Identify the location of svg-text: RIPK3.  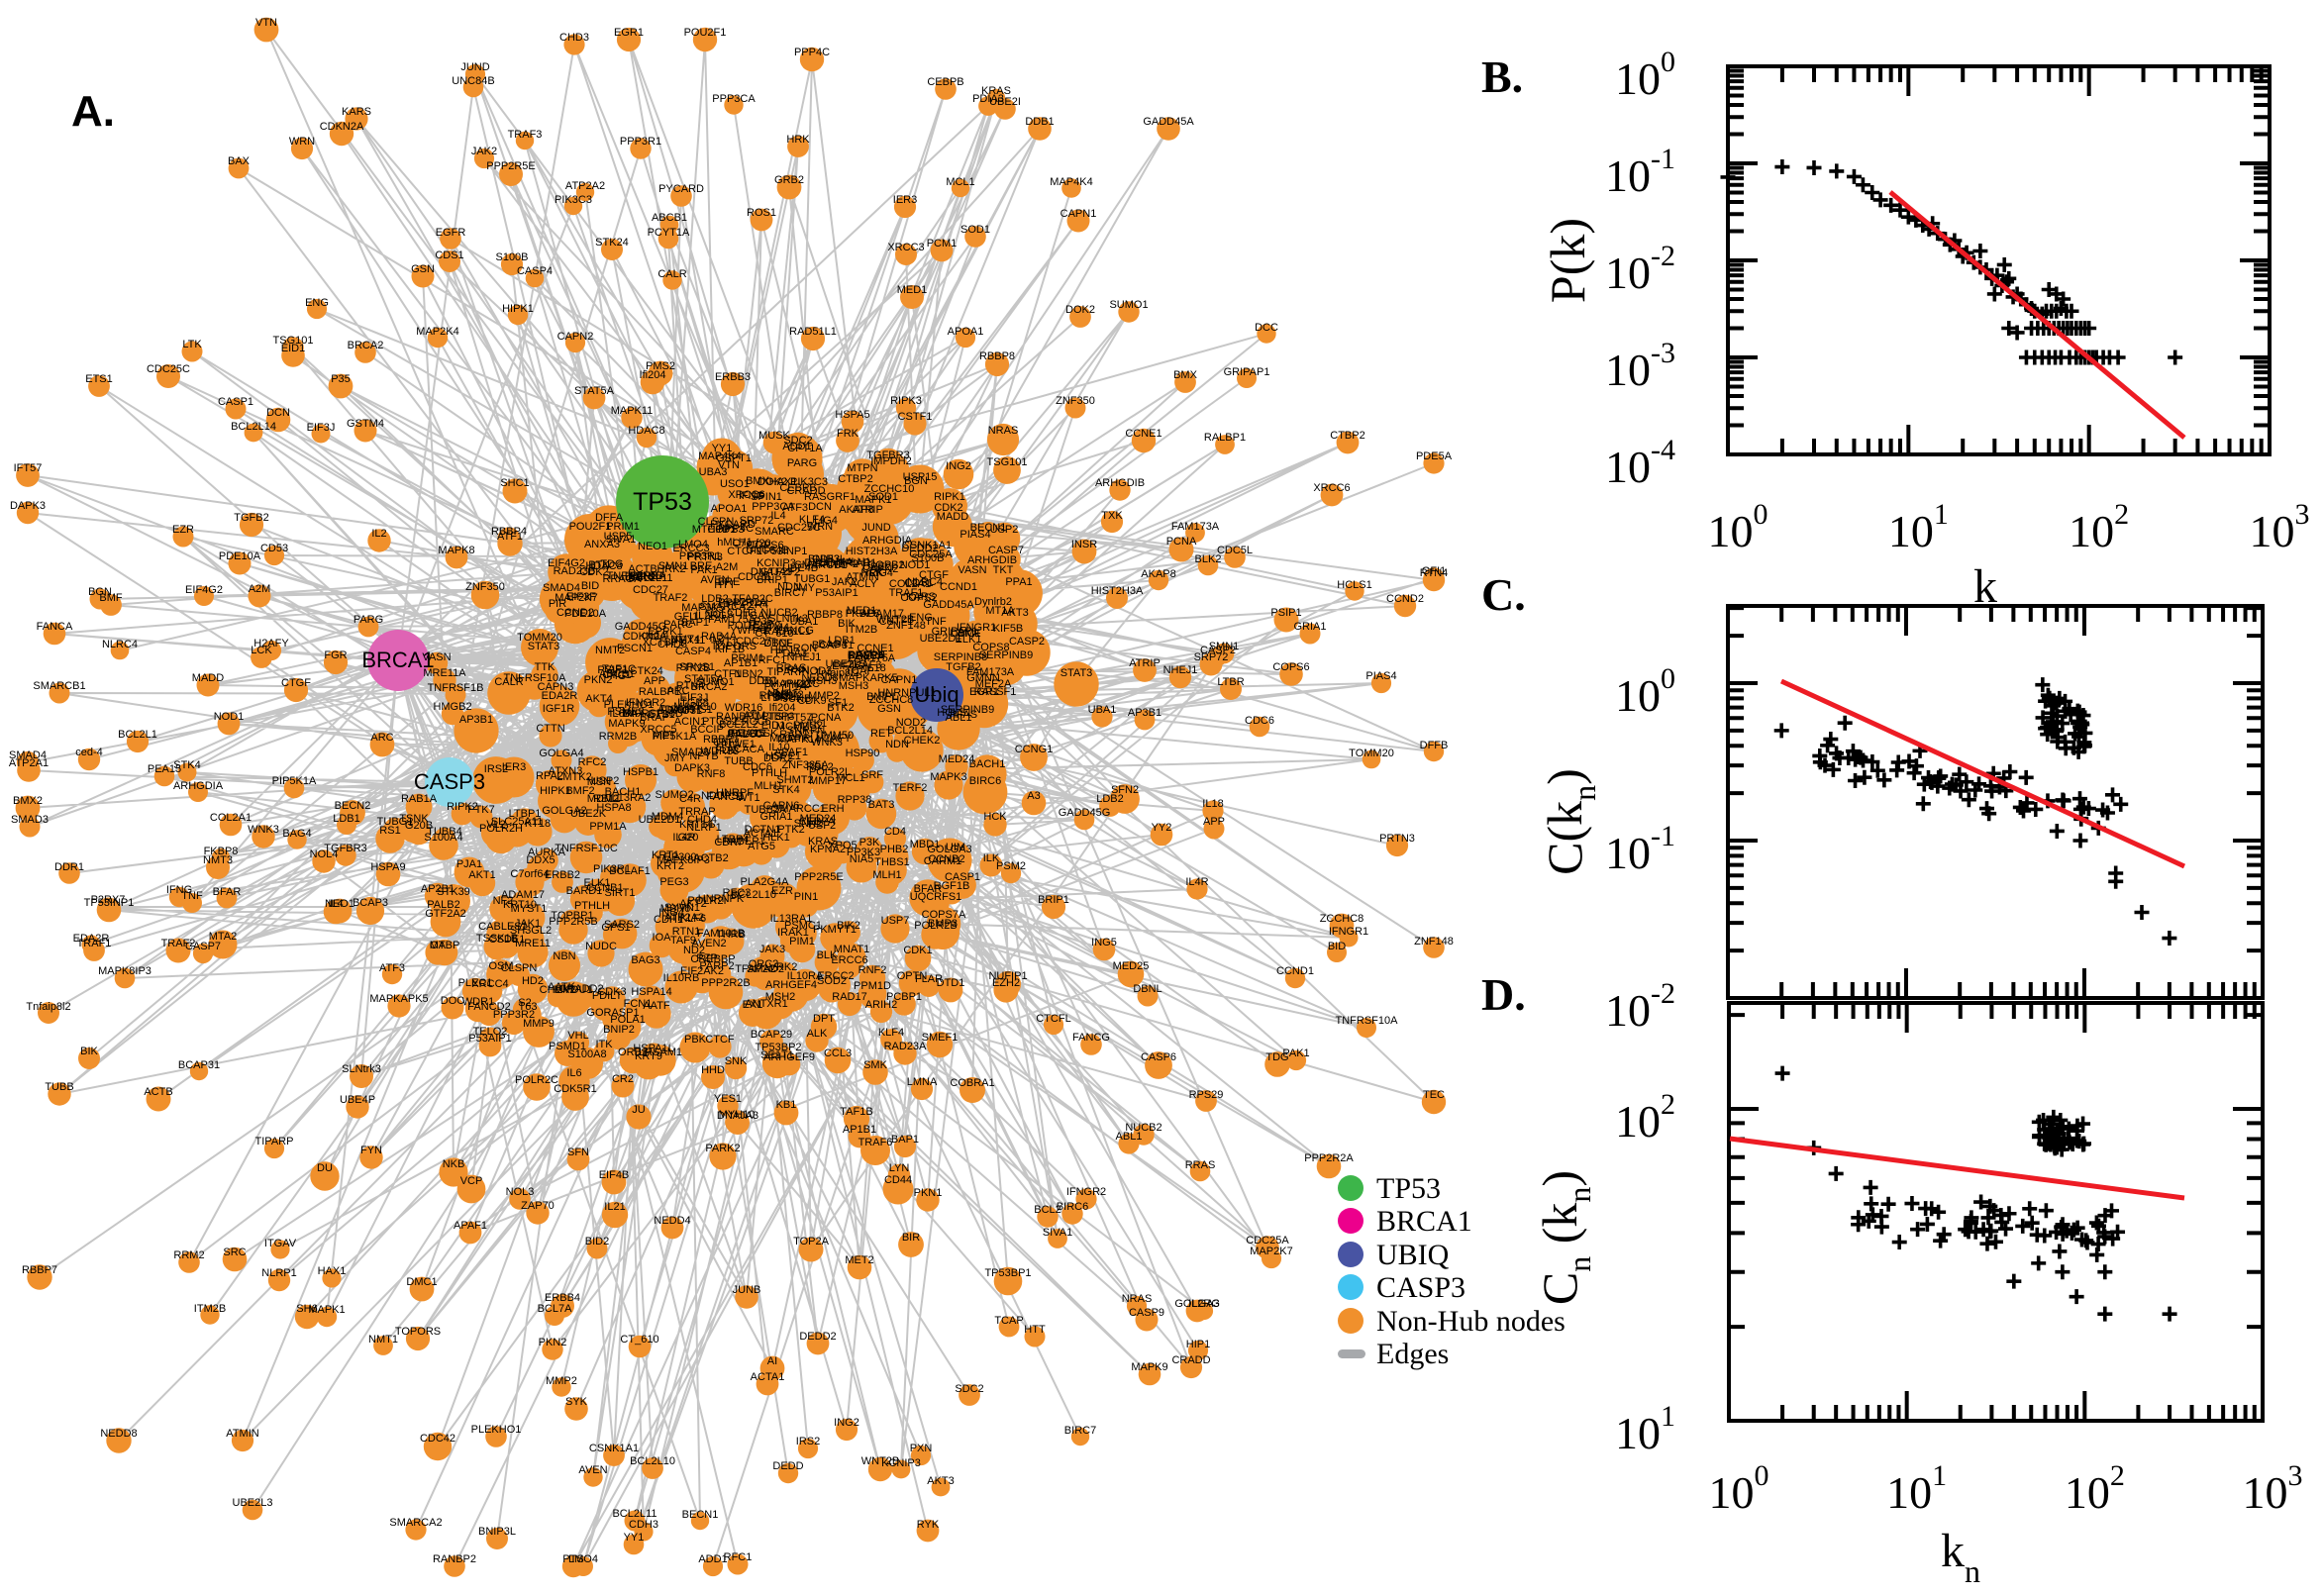
(906, 401).